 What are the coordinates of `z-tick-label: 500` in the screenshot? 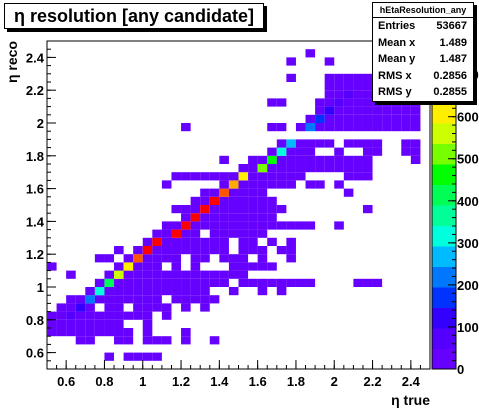 It's located at (468, 159).